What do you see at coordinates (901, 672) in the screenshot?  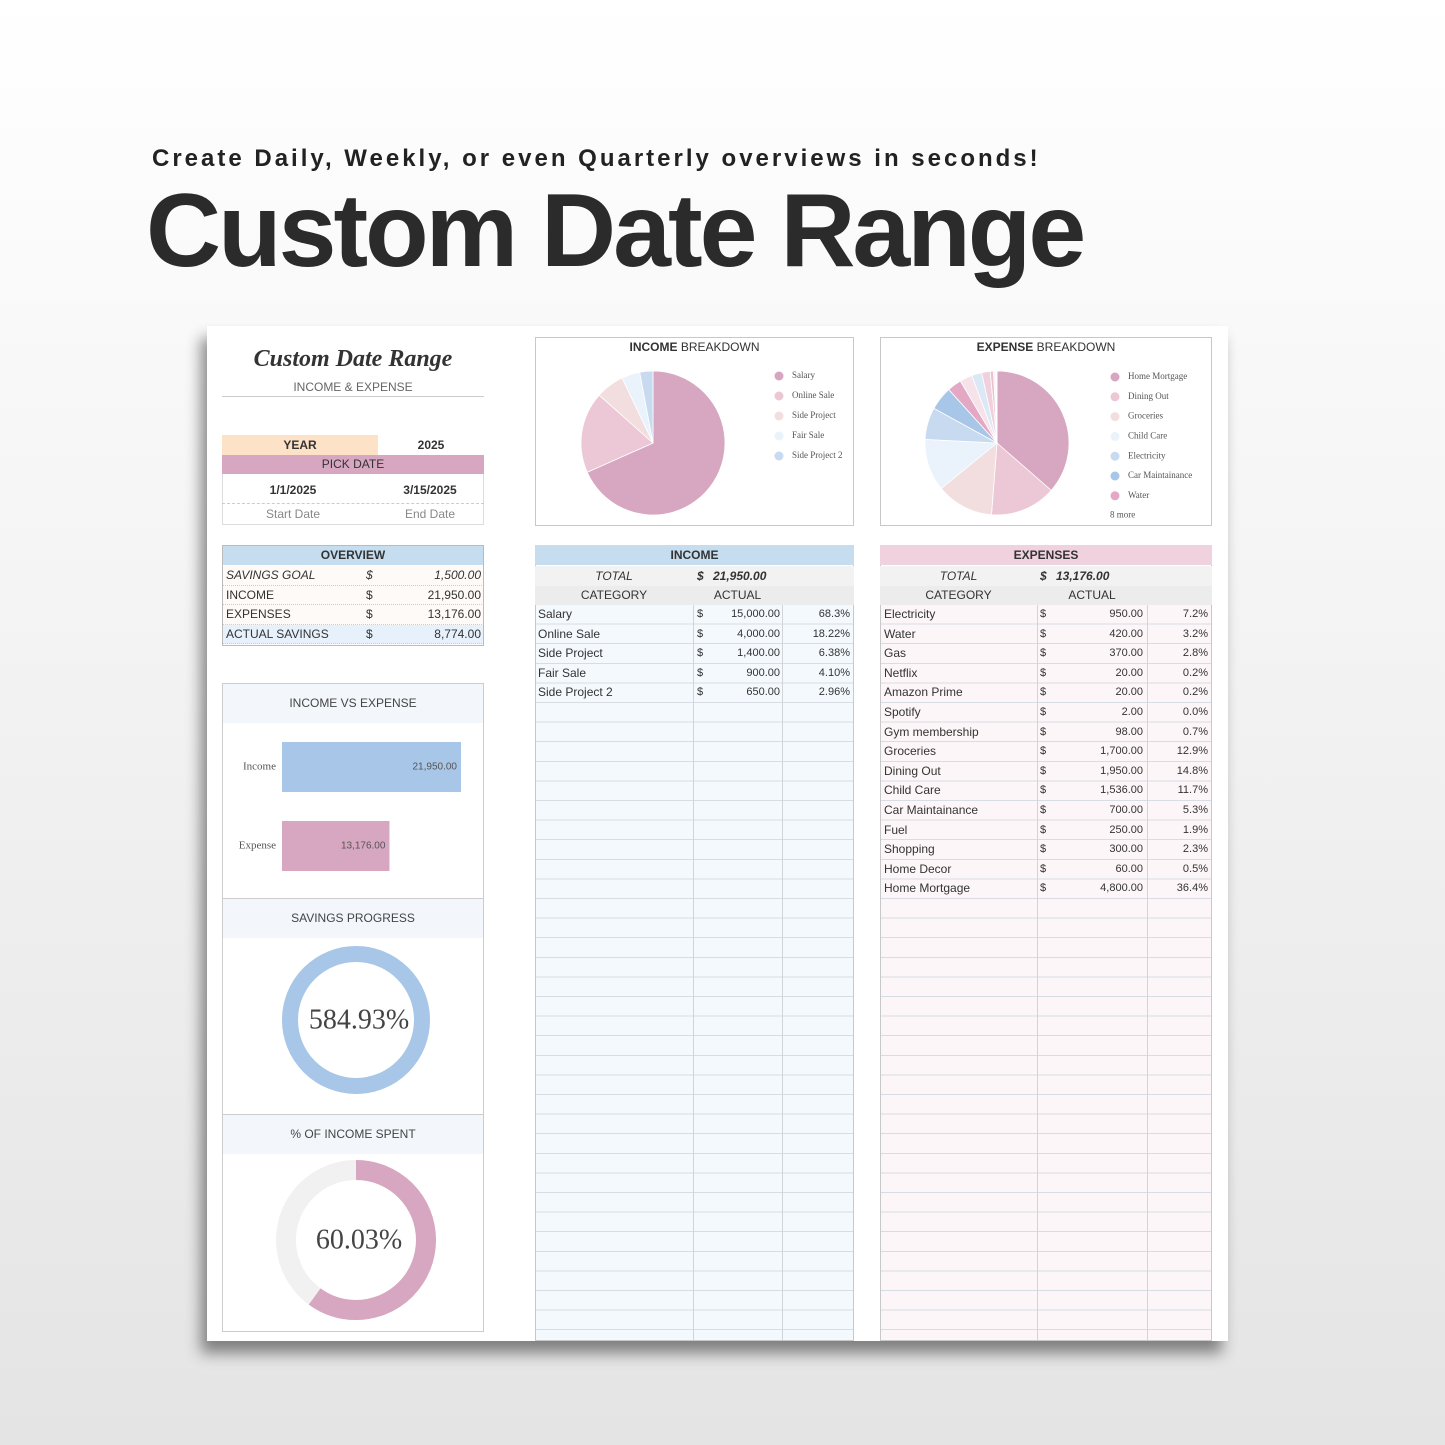 I see `category-cell: Netflix` at bounding box center [901, 672].